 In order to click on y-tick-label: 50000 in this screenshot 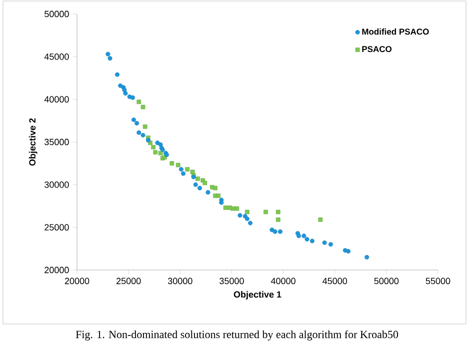, I will do `click(56, 14)`.